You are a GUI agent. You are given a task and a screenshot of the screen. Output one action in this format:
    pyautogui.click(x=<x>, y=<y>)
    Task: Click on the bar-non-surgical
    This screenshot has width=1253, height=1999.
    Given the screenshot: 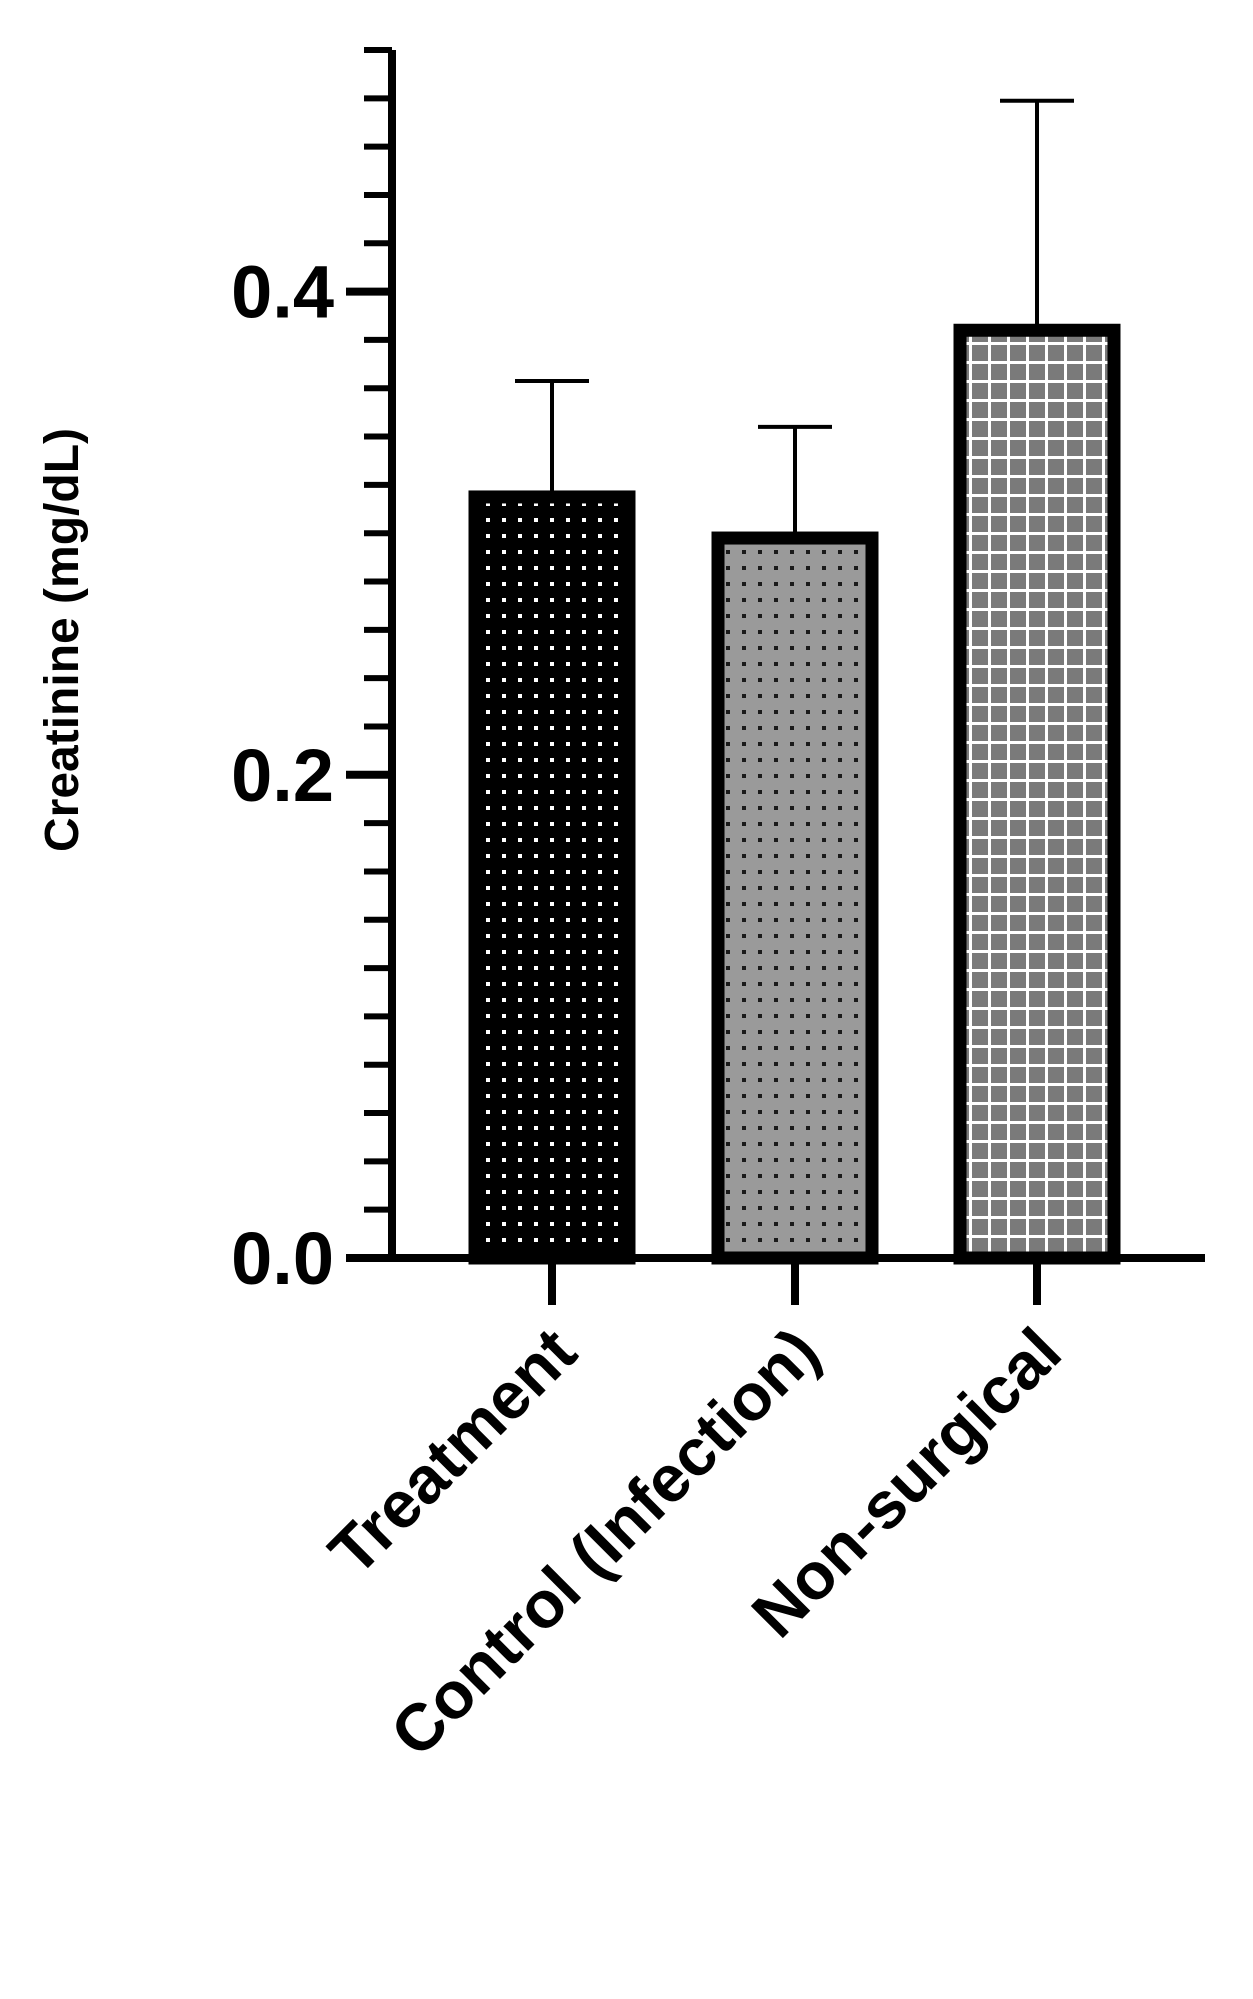 What is the action you would take?
    pyautogui.click(x=1037, y=794)
    